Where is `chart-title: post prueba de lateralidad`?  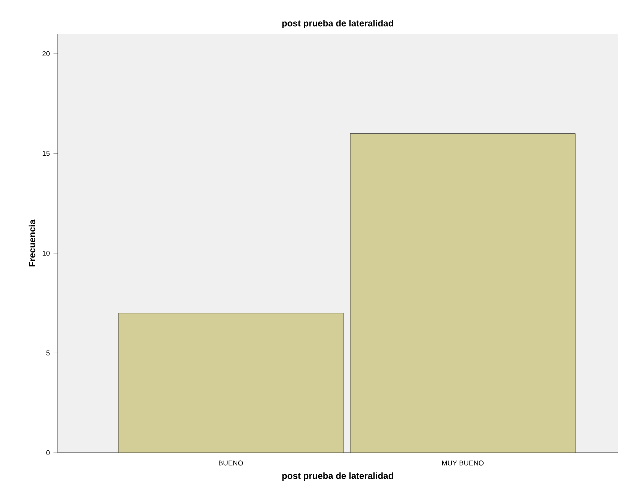 chart-title: post prueba de lateralidad is located at coordinates (338, 24).